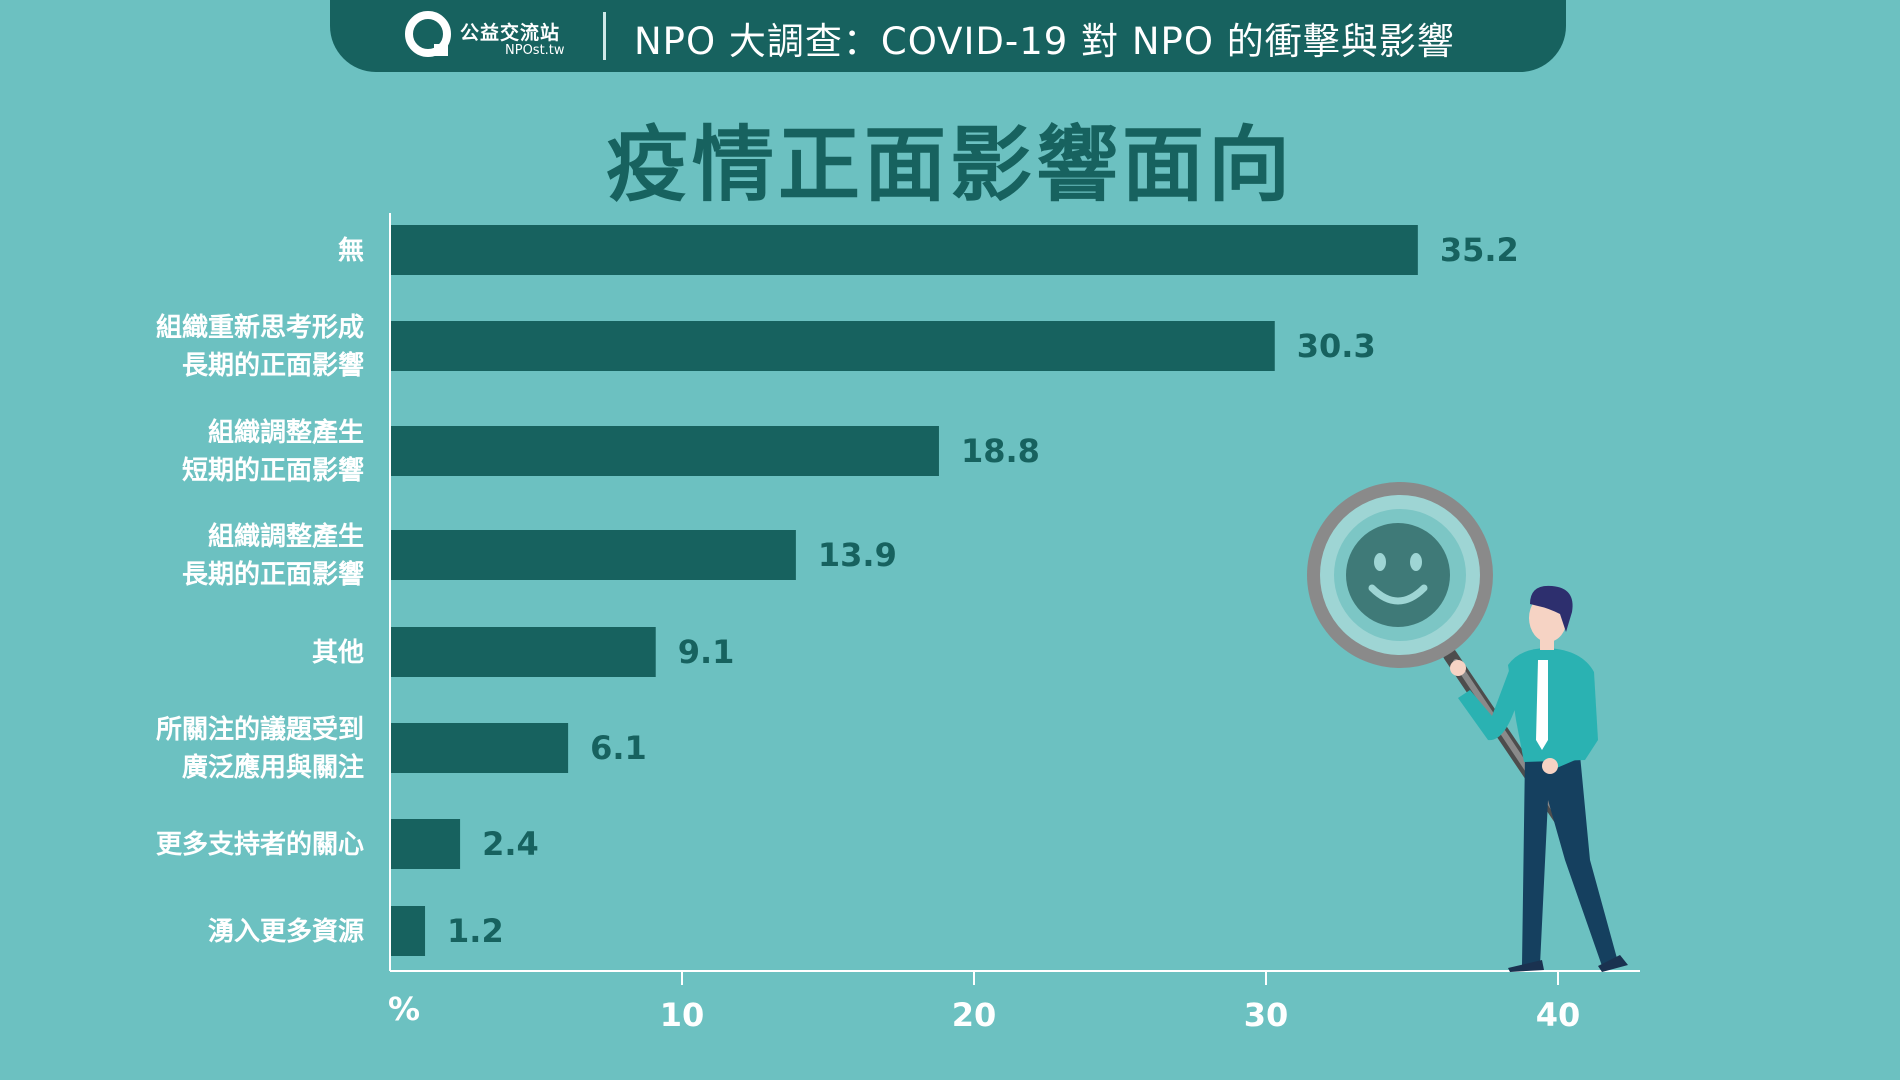  What do you see at coordinates (510, 33) in the screenshot?
I see `logo-name: 公益交流站` at bounding box center [510, 33].